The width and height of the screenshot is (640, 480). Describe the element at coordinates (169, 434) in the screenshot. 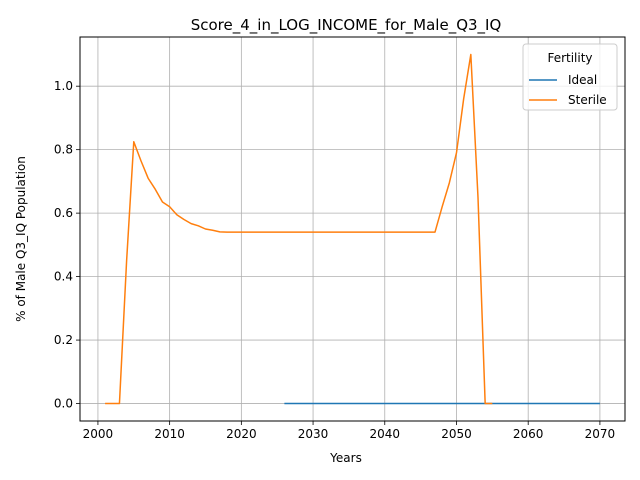

I see `x-tick-label: 2010` at that location.